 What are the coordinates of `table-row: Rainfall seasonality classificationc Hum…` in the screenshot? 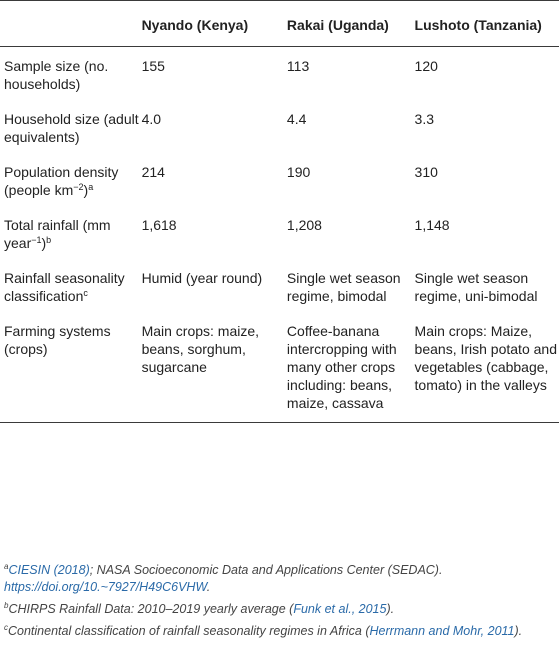 It's located at (279, 285).